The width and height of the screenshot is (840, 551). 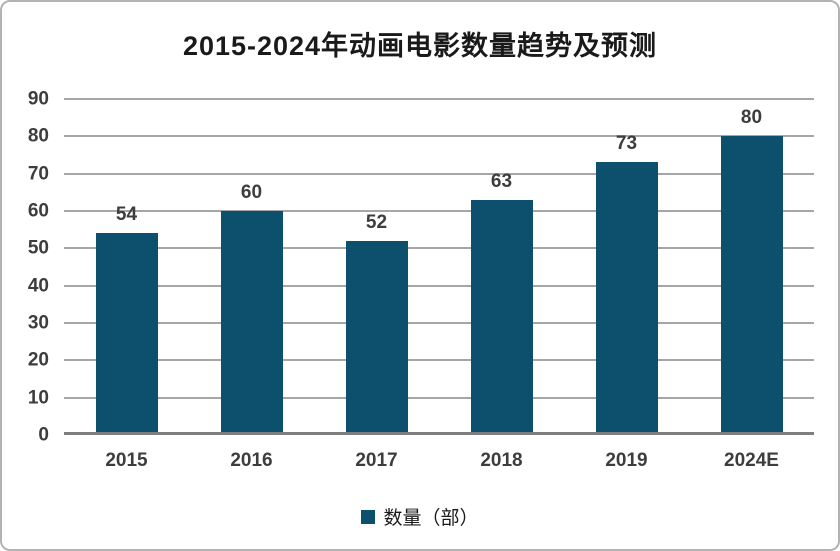 I want to click on chart-title: 2015-2024年动画电影数量趋势及预测, so click(x=420, y=46).